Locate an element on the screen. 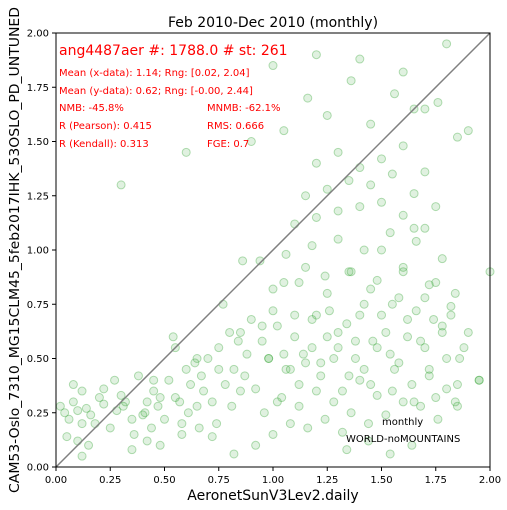  x-tick-label: 1.25 is located at coordinates (327, 480).